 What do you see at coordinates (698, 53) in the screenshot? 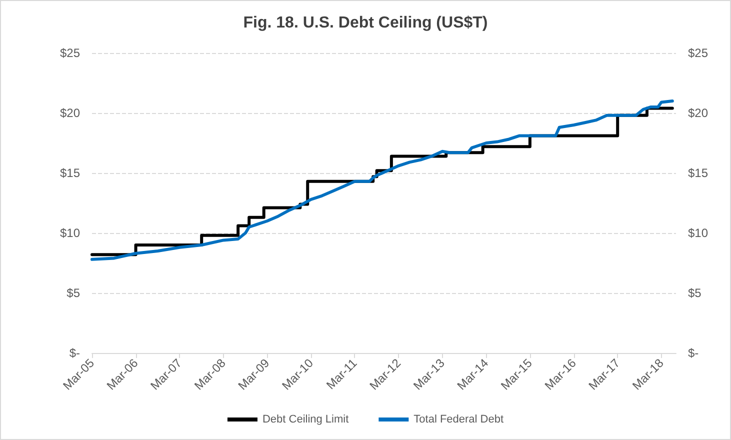
I see `y2-tick-label: $25` at bounding box center [698, 53].